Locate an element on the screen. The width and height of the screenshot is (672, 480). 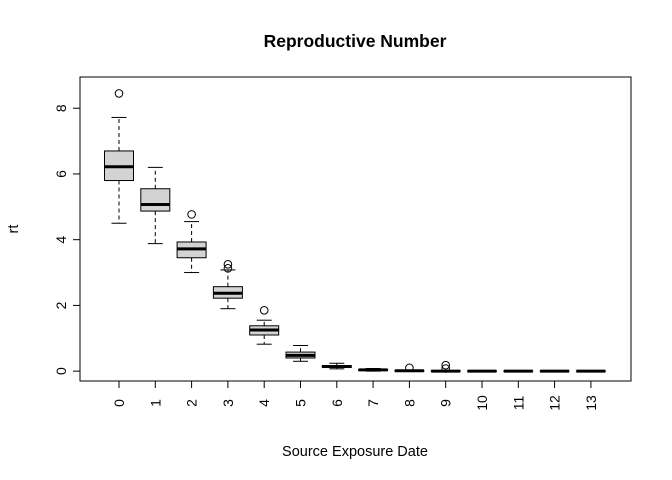
y-axis-label: rt is located at coordinates (14, 229).